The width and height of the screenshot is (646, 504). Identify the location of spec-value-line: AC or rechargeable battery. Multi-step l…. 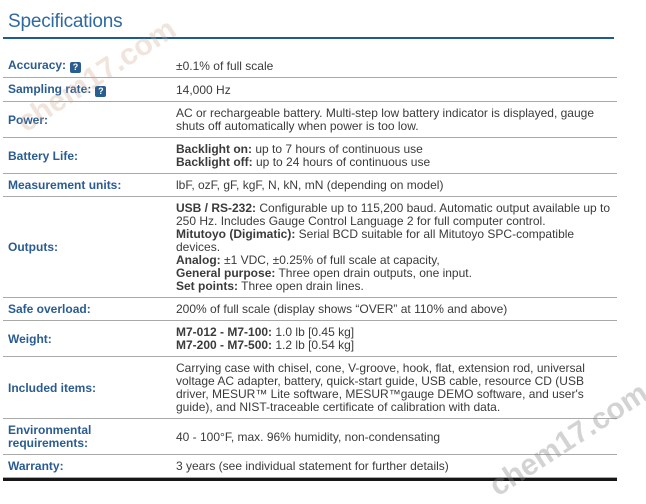
(396, 113).